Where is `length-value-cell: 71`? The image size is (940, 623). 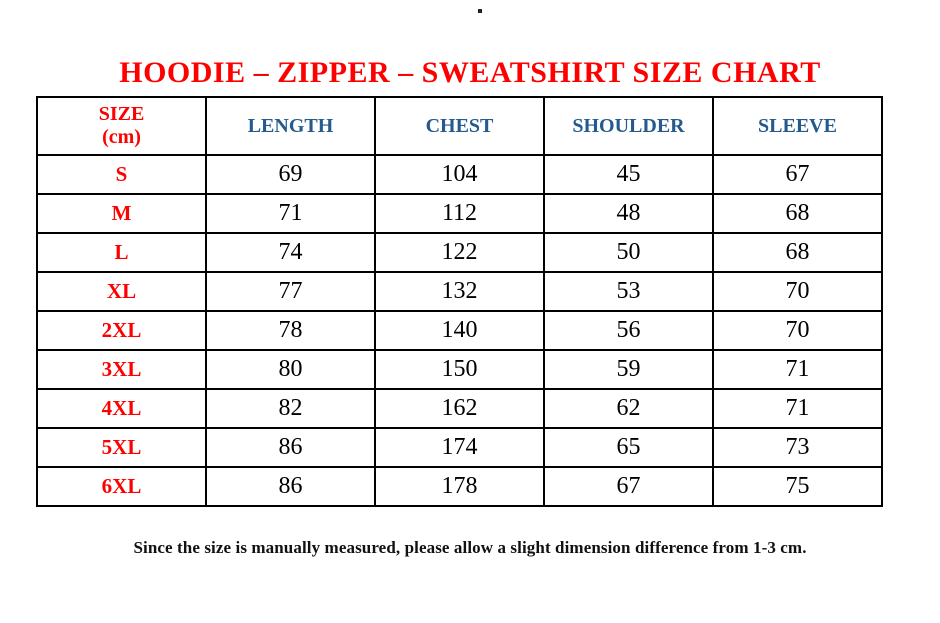 length-value-cell: 71 is located at coordinates (290, 213).